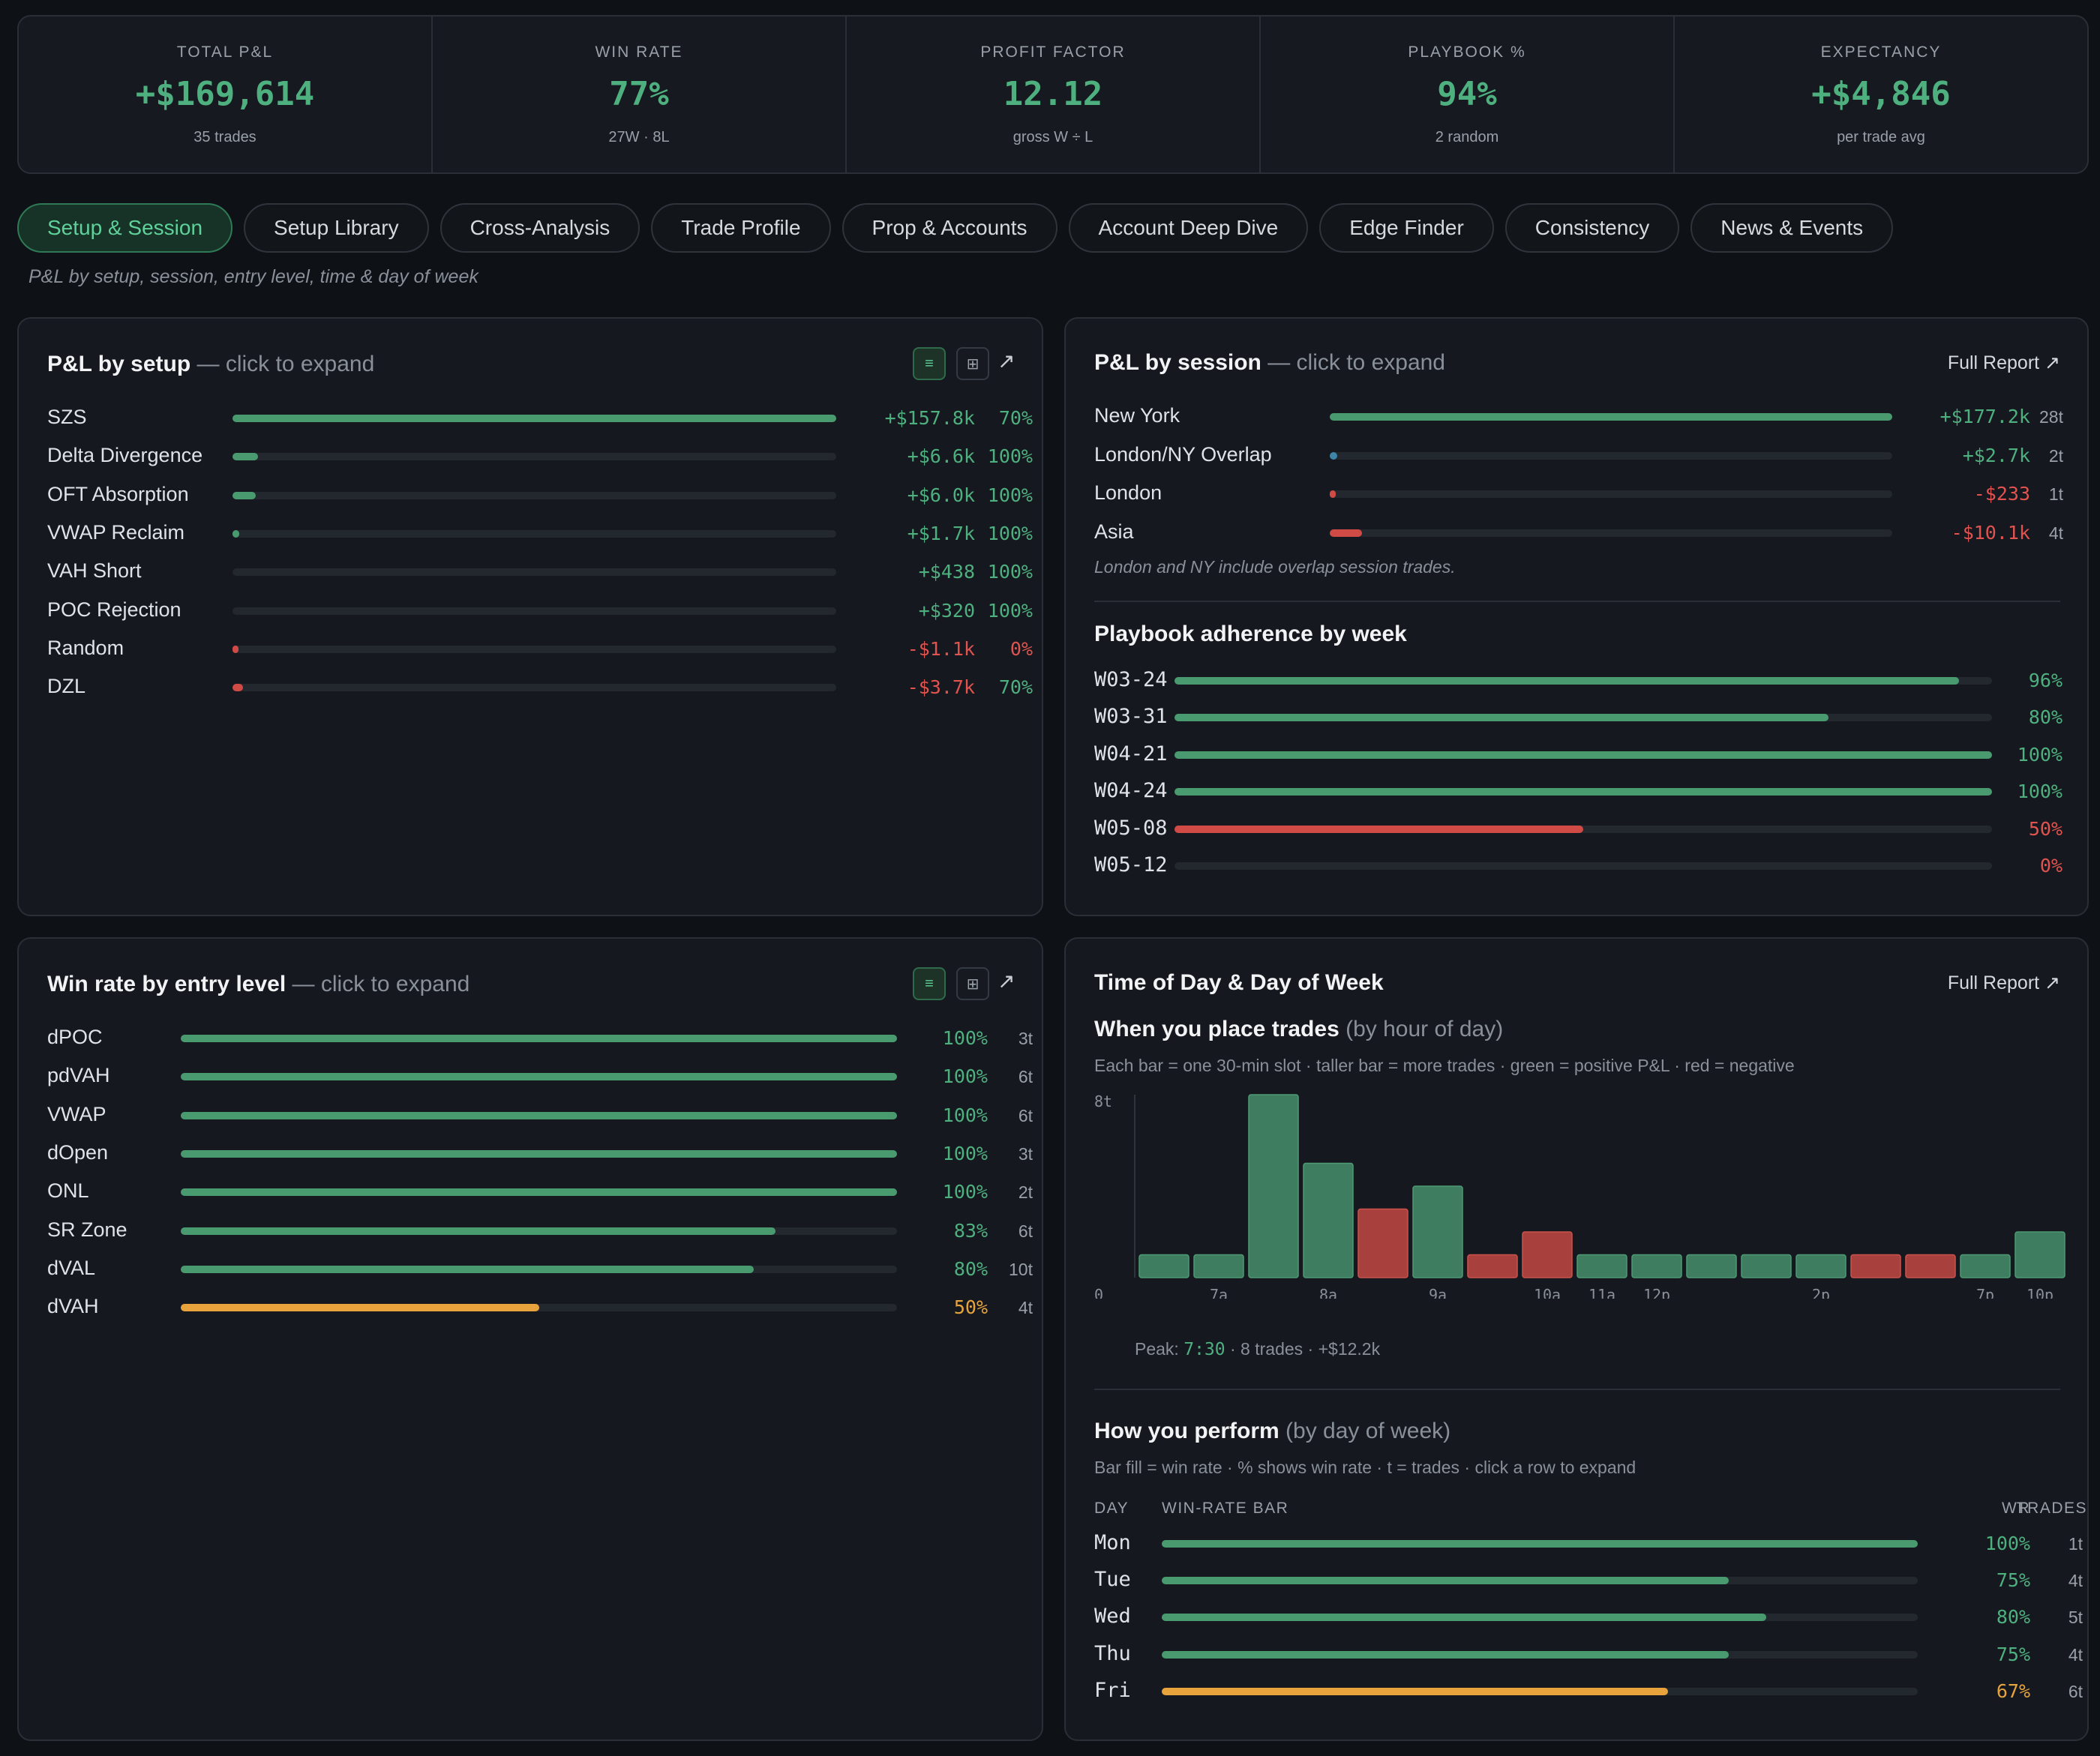  What do you see at coordinates (1157, 1349) in the screenshot?
I see `peak-label: Peak:` at bounding box center [1157, 1349].